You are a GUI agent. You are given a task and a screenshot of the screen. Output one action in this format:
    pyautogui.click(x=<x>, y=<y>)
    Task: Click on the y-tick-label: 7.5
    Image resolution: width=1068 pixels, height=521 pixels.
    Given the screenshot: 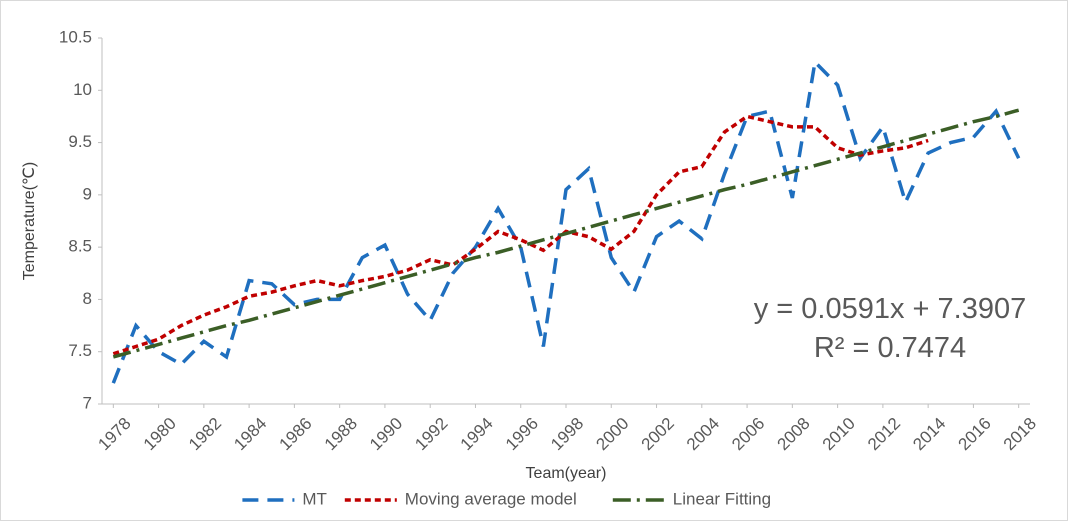 What is the action you would take?
    pyautogui.click(x=80, y=350)
    